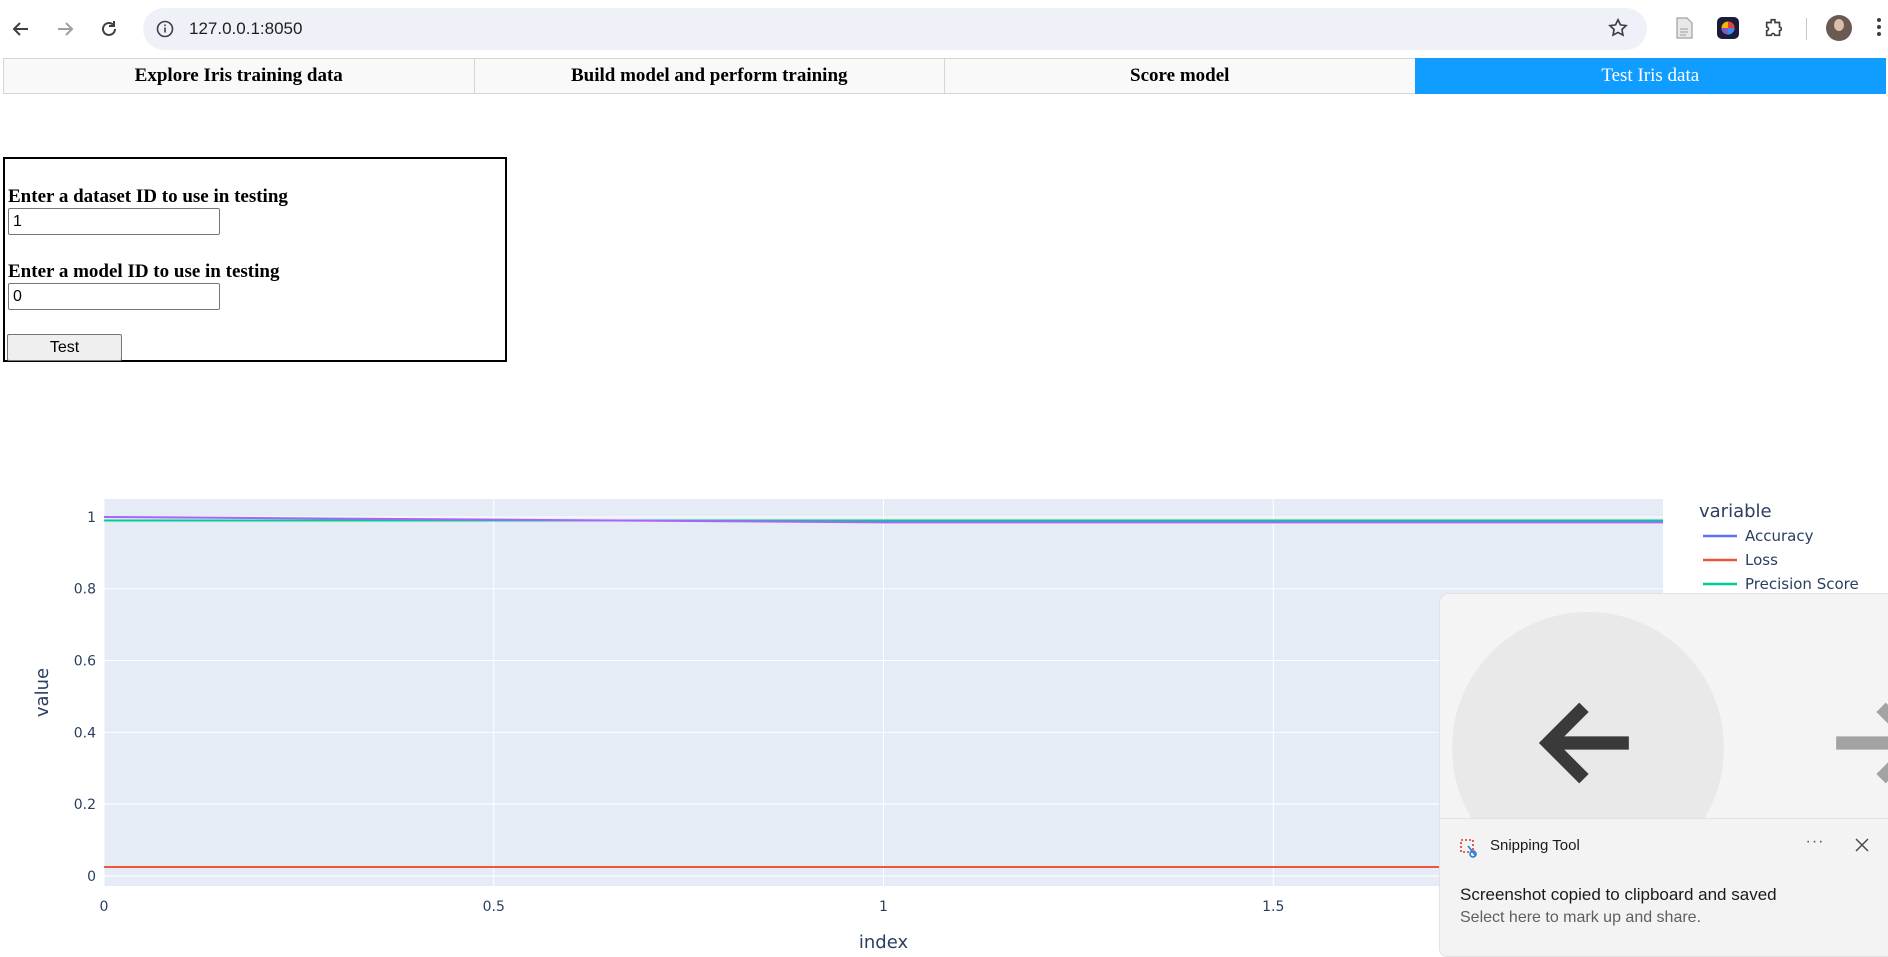  I want to click on dataset-id-label: Enter a dataset ID to use in testing, so click(148, 196).